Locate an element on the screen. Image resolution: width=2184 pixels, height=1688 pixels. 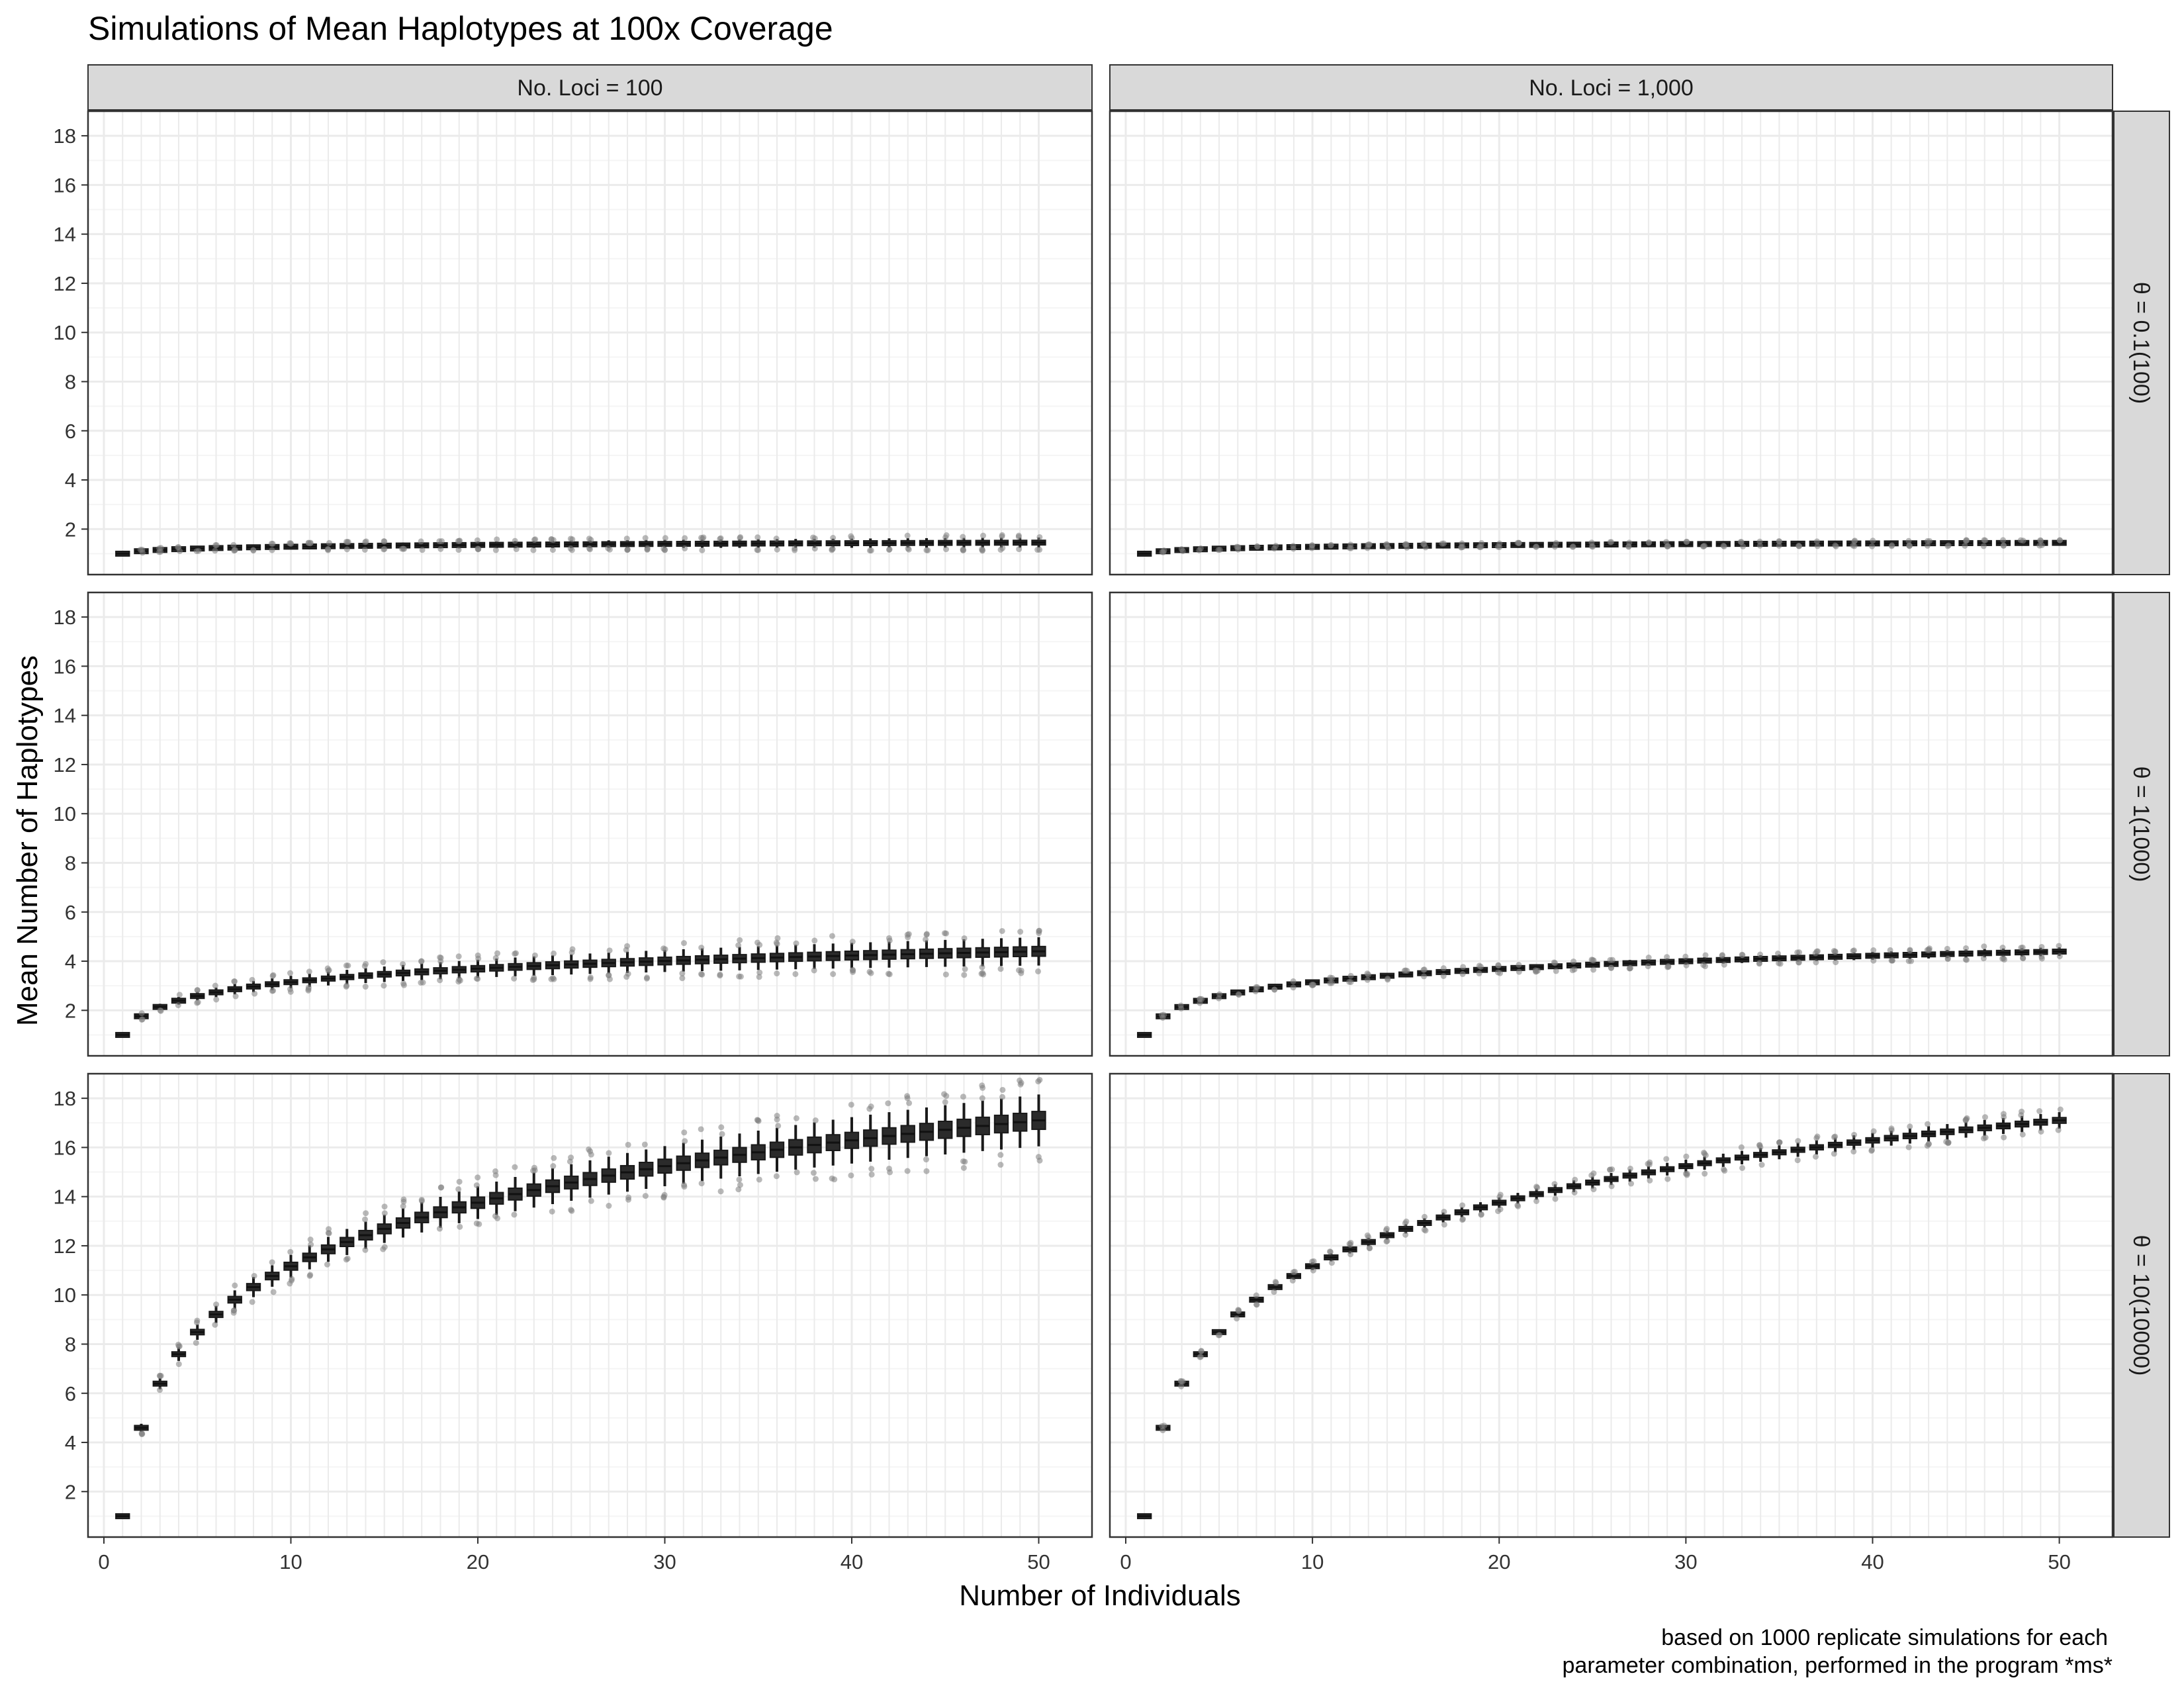
y-tick-label: 14 is located at coordinates (65, 234).